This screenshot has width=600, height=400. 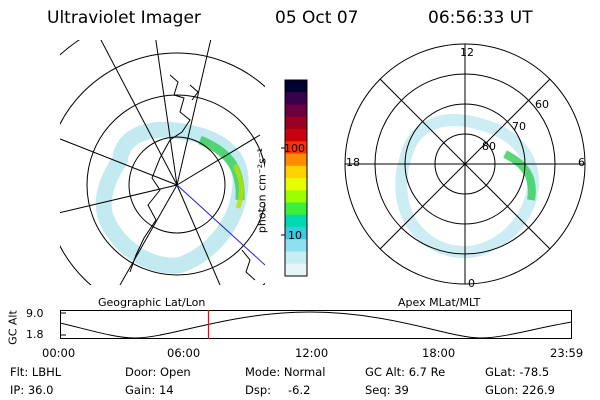 I want to click on time-label: 06:56:33 UT, so click(x=480, y=18).